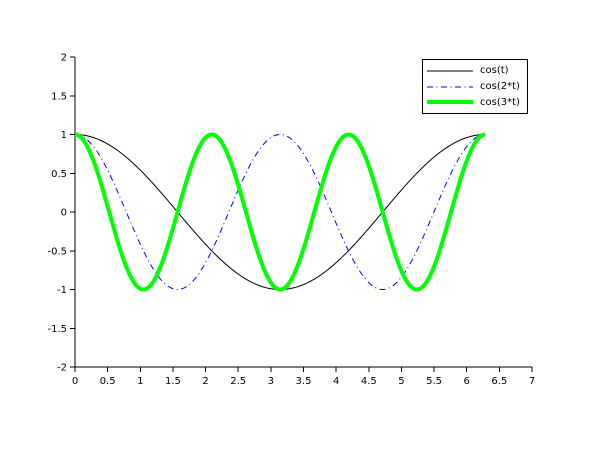 The height and width of the screenshot is (460, 610). What do you see at coordinates (57, 251) in the screenshot?
I see `y-tick-label: -0.5` at bounding box center [57, 251].